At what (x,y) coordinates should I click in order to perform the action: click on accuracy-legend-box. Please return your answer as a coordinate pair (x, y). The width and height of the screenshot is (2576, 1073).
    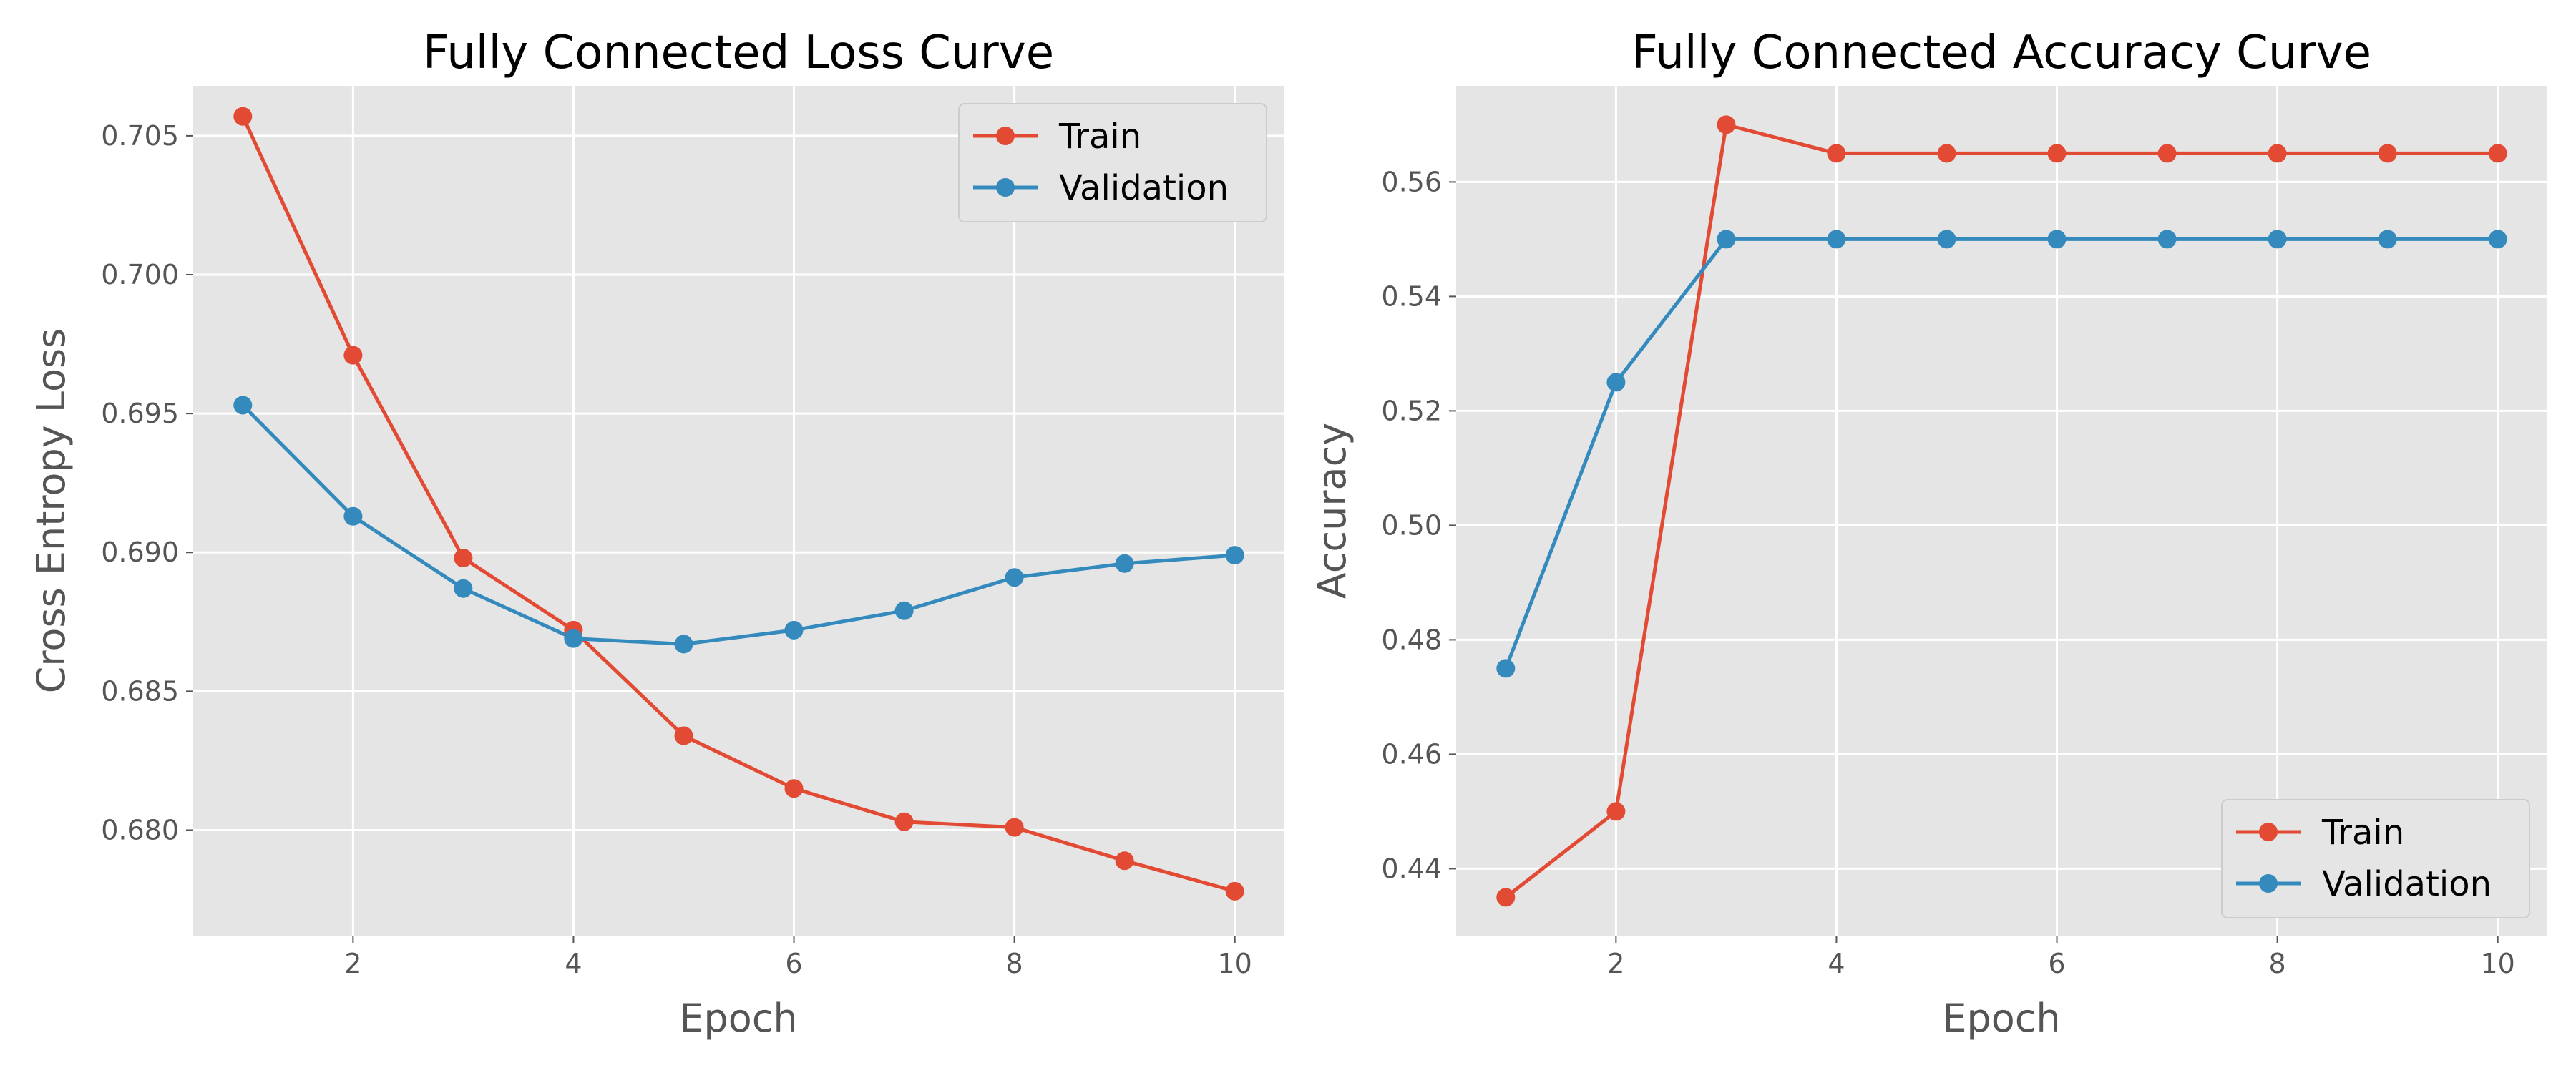
    Looking at the image, I should click on (2375, 859).